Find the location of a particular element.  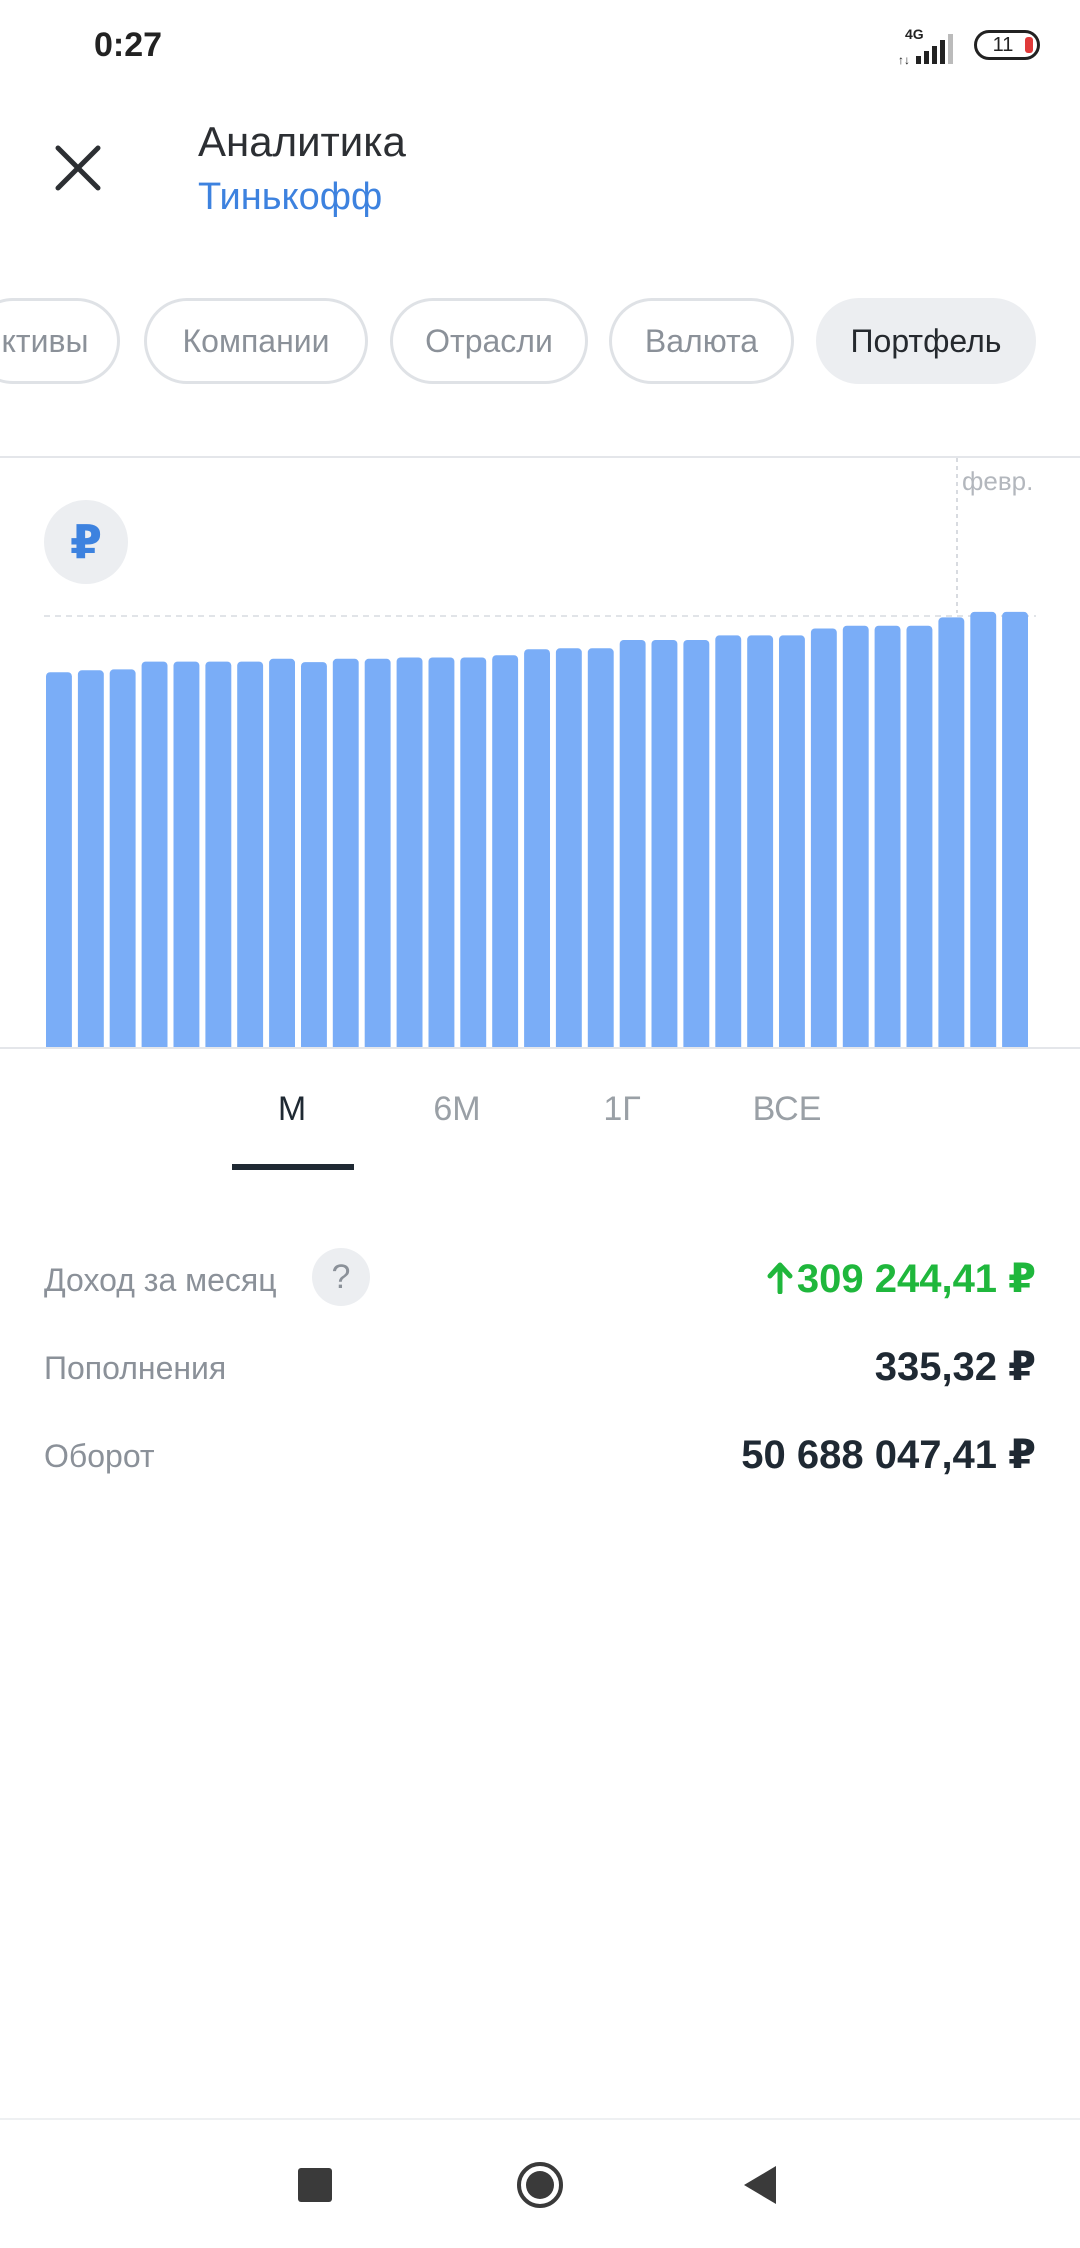

chart-month-label: февр. is located at coordinates (998, 481).